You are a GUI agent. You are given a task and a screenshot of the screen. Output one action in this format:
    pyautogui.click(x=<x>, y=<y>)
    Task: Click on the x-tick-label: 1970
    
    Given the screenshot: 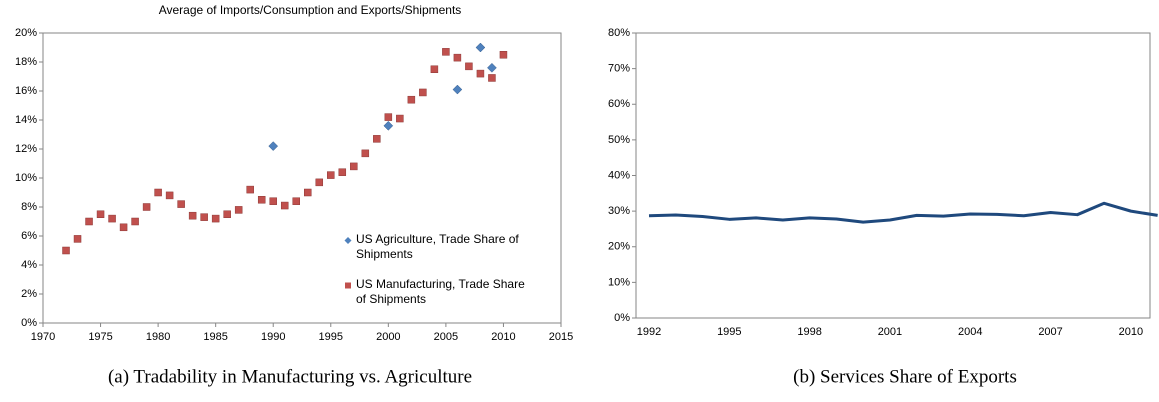 What is the action you would take?
    pyautogui.click(x=43, y=337)
    